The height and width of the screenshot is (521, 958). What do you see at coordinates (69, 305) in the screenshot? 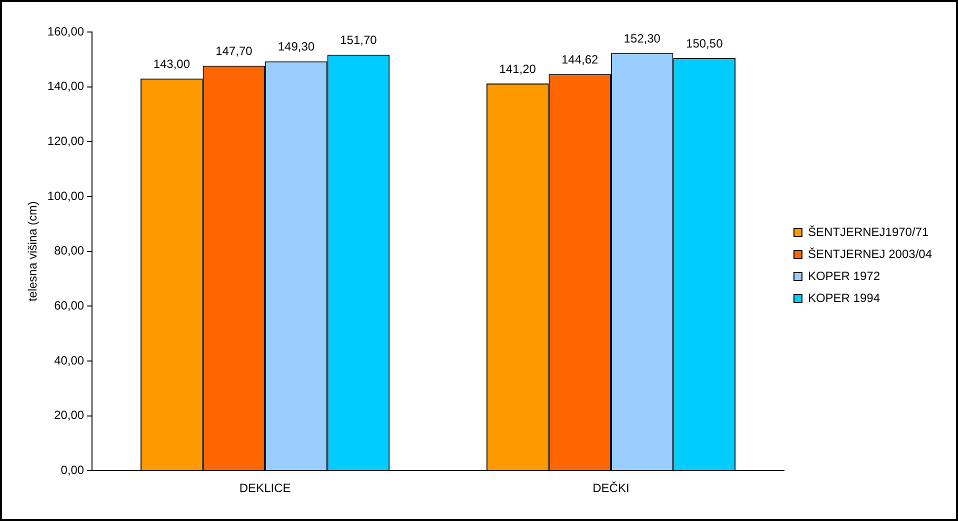
I see `y-tick-label: 60,00` at bounding box center [69, 305].